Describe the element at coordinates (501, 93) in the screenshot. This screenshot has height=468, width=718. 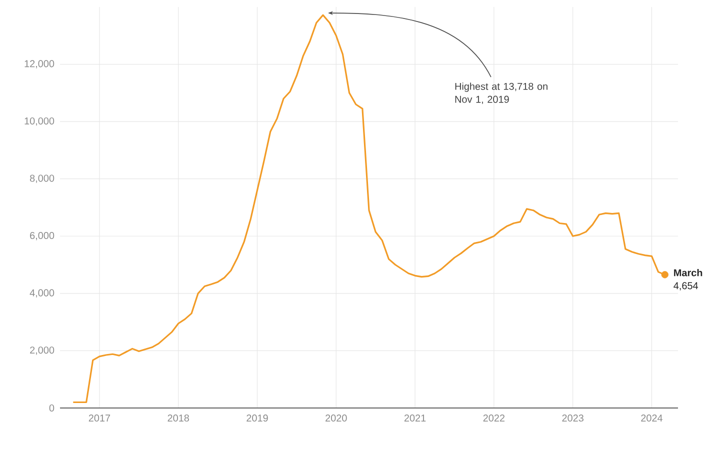
I see `annotation: Highest at 13,718 on Nov 1, 2019` at that location.